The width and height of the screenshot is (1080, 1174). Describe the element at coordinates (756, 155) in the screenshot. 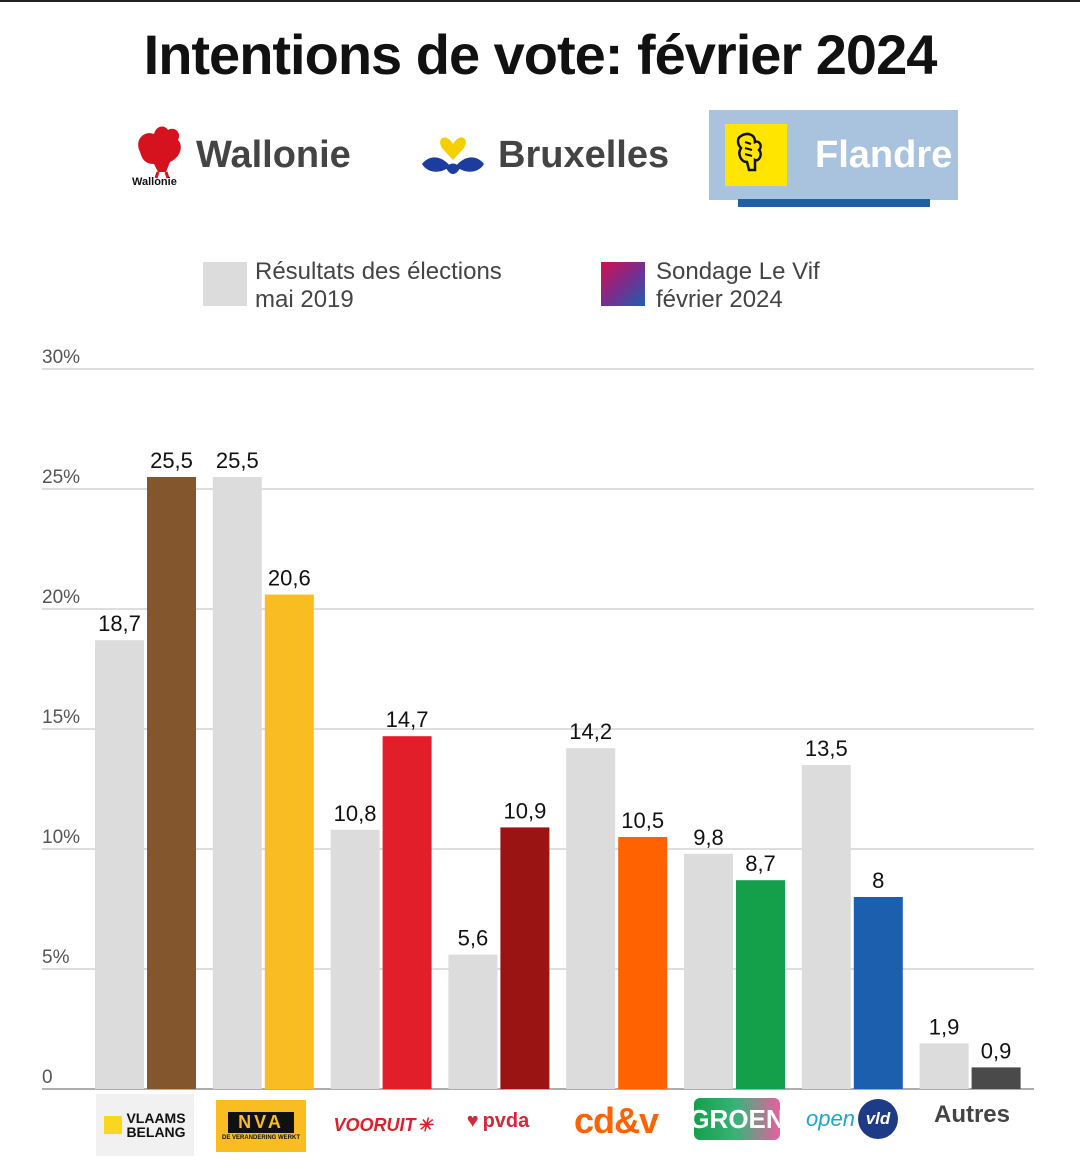

I see `lion-icon` at that location.